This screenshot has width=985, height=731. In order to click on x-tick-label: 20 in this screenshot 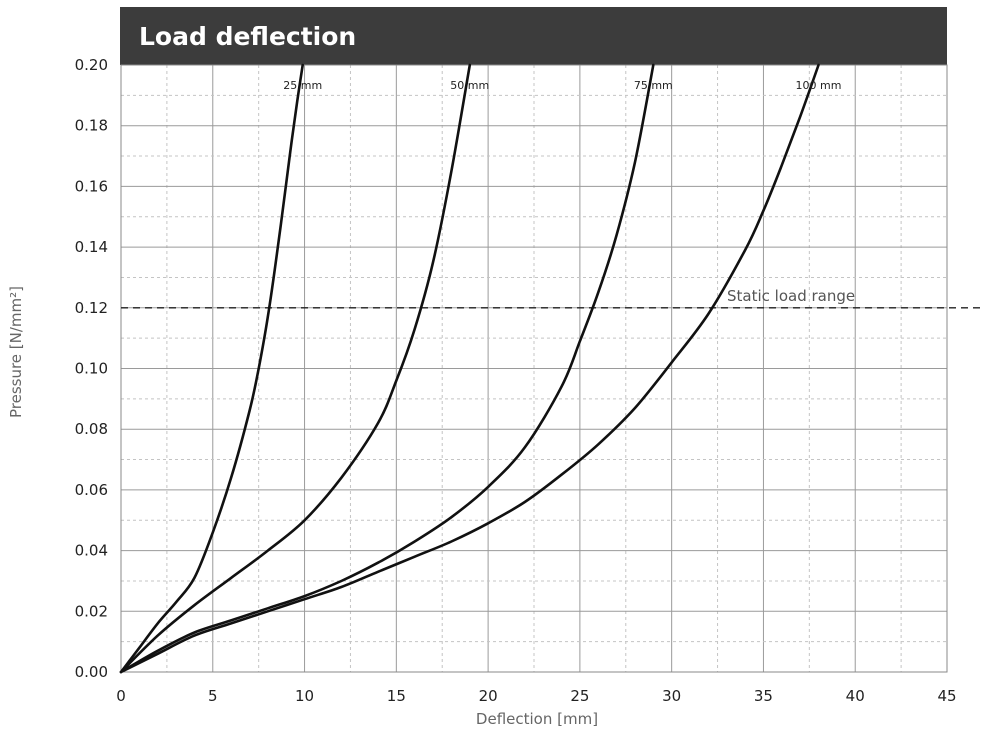, I will do `click(488, 696)`.